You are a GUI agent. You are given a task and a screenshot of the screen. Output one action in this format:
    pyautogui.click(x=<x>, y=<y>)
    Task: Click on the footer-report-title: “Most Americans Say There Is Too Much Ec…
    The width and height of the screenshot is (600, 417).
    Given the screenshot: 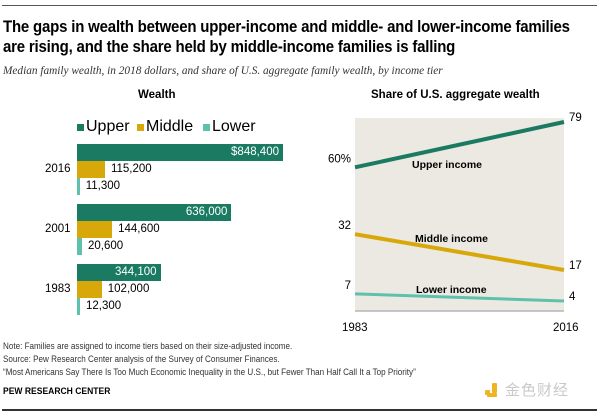 What is the action you would take?
    pyautogui.click(x=209, y=372)
    